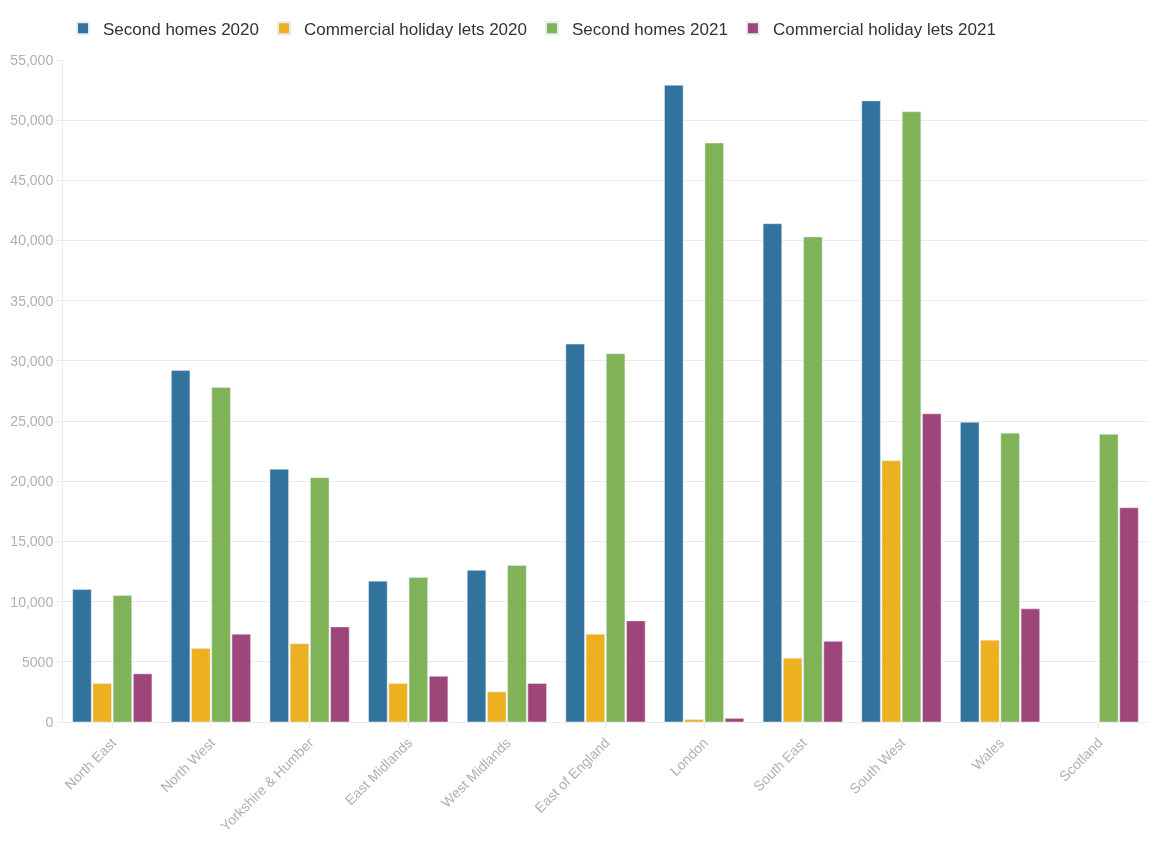  I want to click on y-tick-label: 40,000, so click(32, 240).